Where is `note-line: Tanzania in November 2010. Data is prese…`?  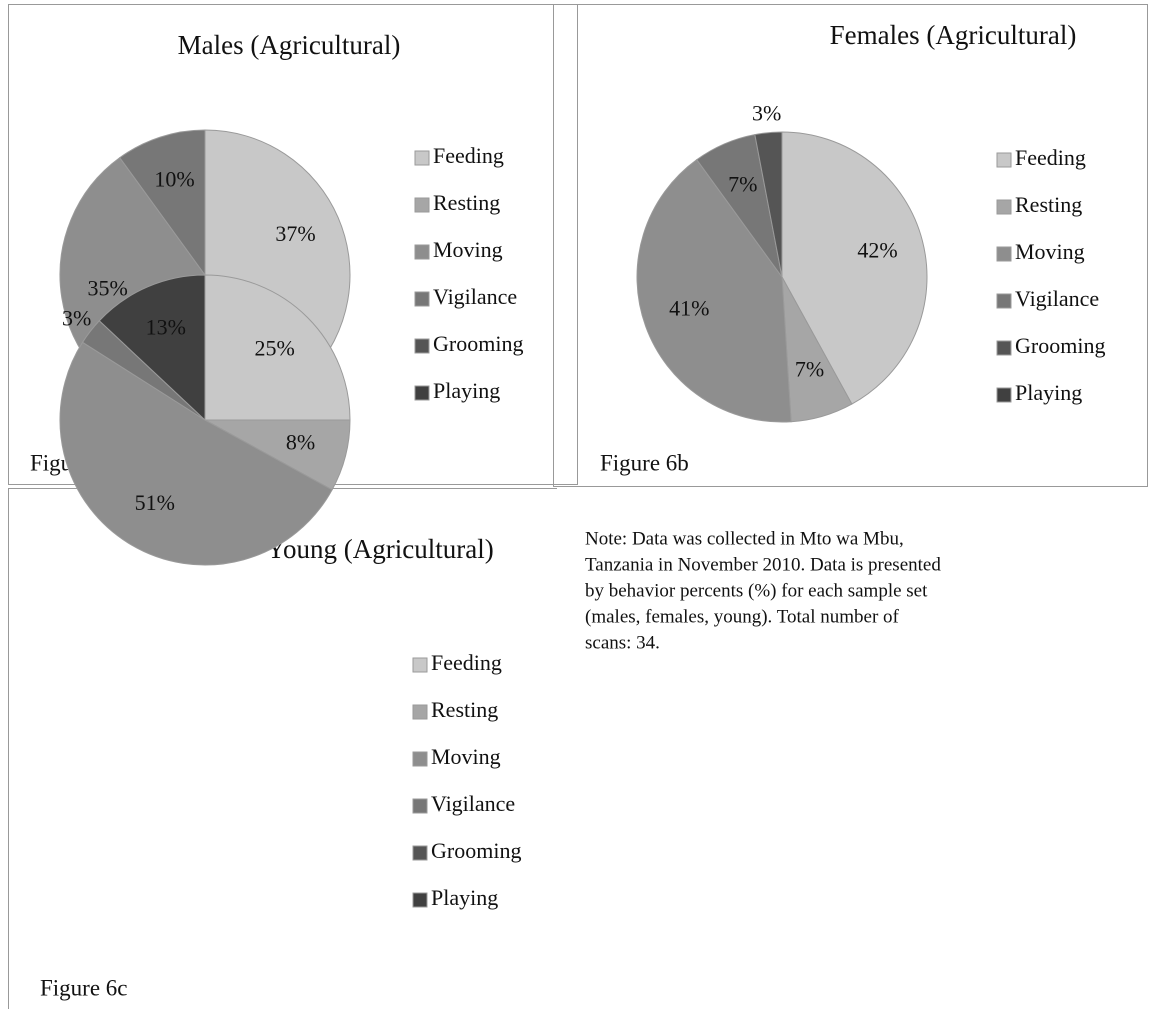 note-line: Tanzania in November 2010. Data is prese… is located at coordinates (763, 564).